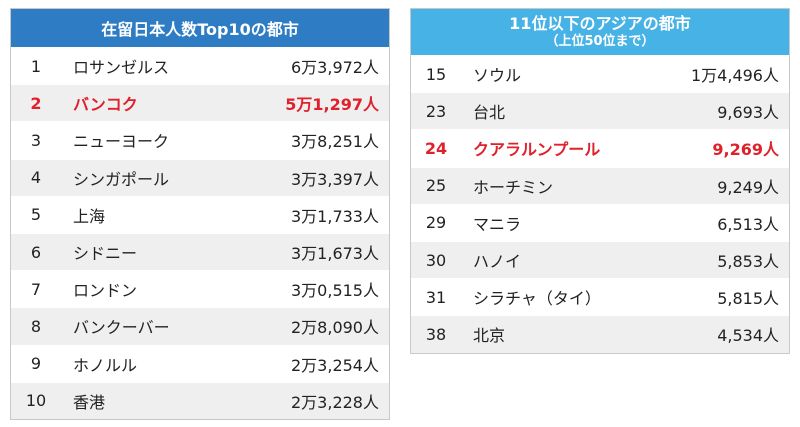 Image resolution: width=800 pixels, height=427 pixels. I want to click on rank: 38, so click(436, 334).